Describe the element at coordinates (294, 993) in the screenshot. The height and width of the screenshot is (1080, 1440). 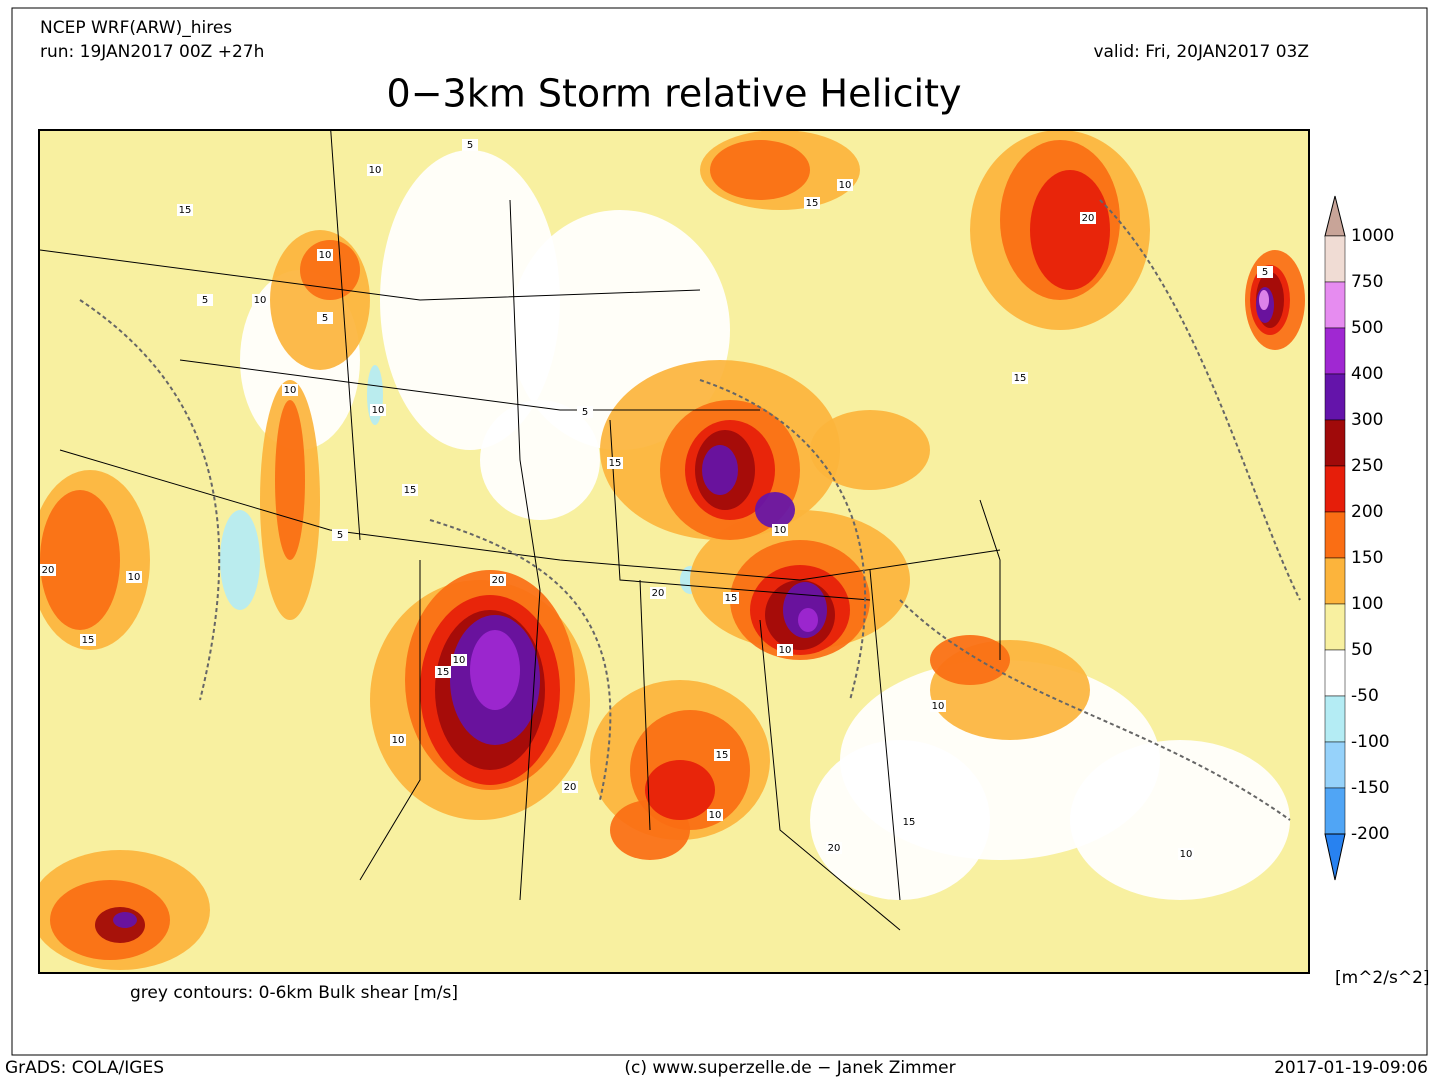
I see `contour-note: grey contours: 0-6km Bulk shear [m/s]` at that location.